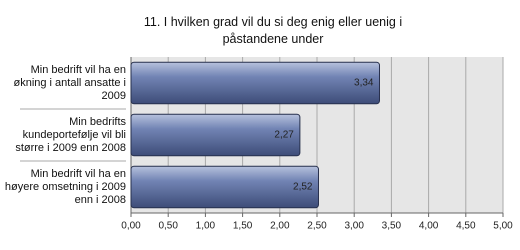 Image resolution: width=520 pixels, height=250 pixels. Describe the element at coordinates (466, 226) in the screenshot. I see `x-tick-label: 4,50` at that location.